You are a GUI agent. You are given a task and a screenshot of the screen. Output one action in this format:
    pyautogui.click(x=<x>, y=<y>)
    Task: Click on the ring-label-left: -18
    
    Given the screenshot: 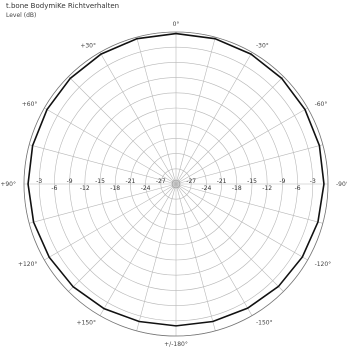 What is the action you would take?
    pyautogui.click(x=115, y=188)
    